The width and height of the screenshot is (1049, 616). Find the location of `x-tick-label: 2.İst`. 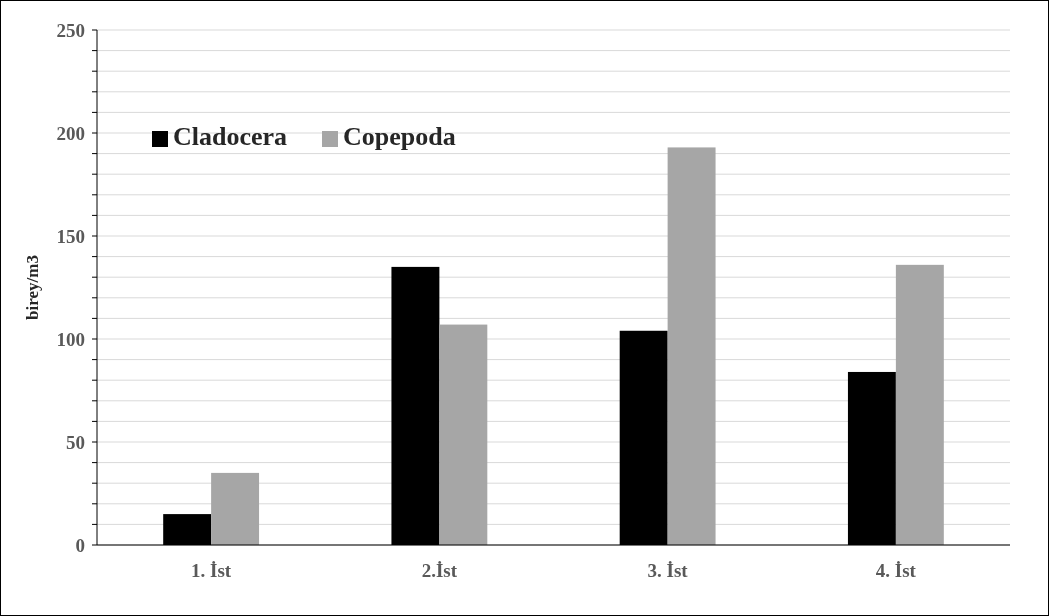

x-tick-label: 2.İst is located at coordinates (439, 570).